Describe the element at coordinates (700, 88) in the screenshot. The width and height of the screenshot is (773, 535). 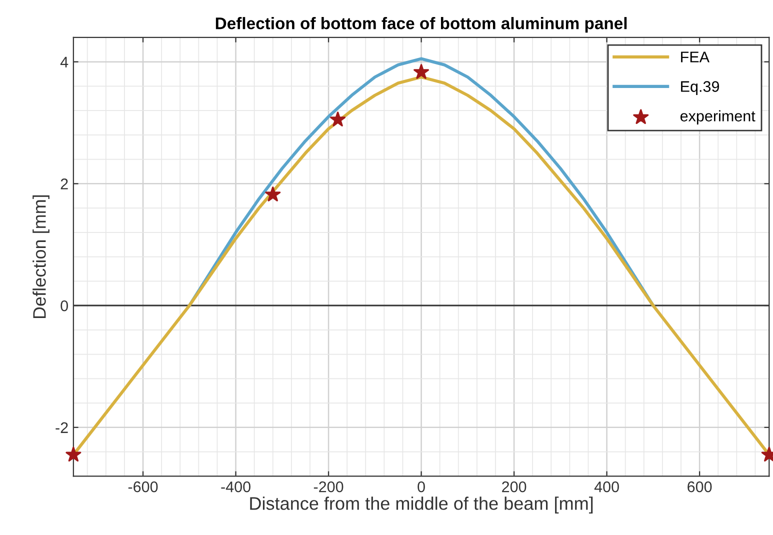
I see `legend-label: Eq.39` at that location.